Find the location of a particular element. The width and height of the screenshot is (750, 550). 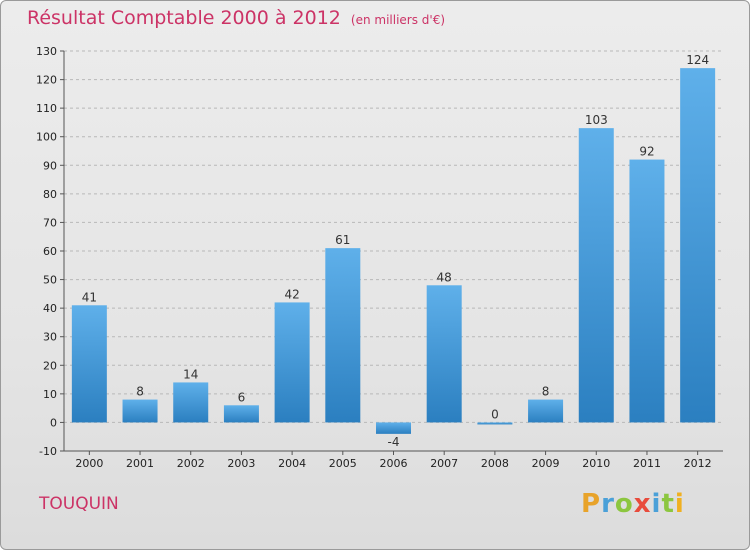

x-tick-label-2007: 2007 is located at coordinates (444, 463).